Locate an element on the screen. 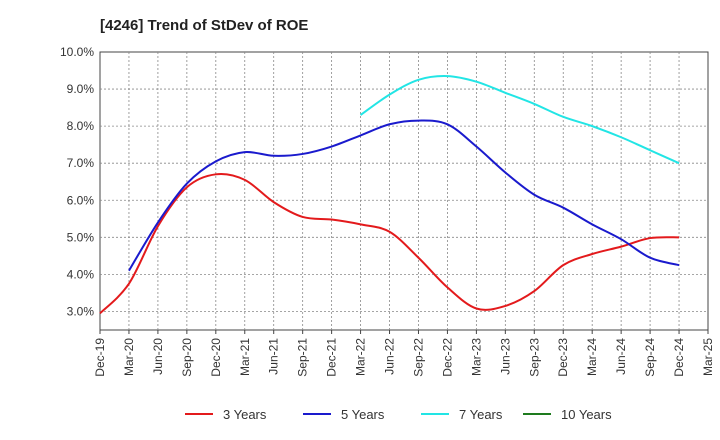 The height and width of the screenshot is (440, 720). x-tick-label: Sep-20 is located at coordinates (187, 357).